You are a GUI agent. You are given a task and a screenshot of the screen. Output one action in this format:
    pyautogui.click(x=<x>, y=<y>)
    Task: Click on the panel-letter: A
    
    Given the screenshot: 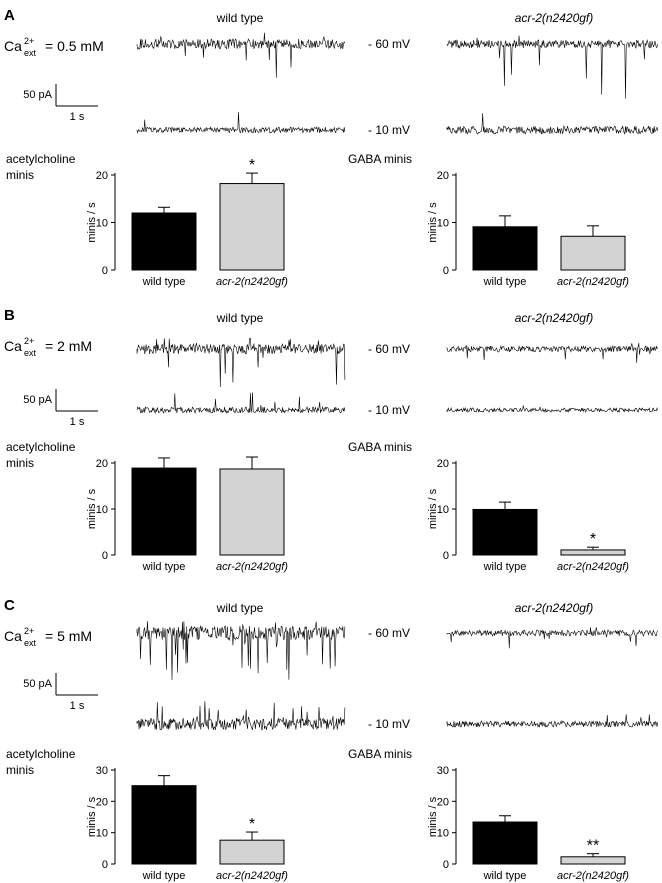 What is the action you would take?
    pyautogui.click(x=9, y=15)
    